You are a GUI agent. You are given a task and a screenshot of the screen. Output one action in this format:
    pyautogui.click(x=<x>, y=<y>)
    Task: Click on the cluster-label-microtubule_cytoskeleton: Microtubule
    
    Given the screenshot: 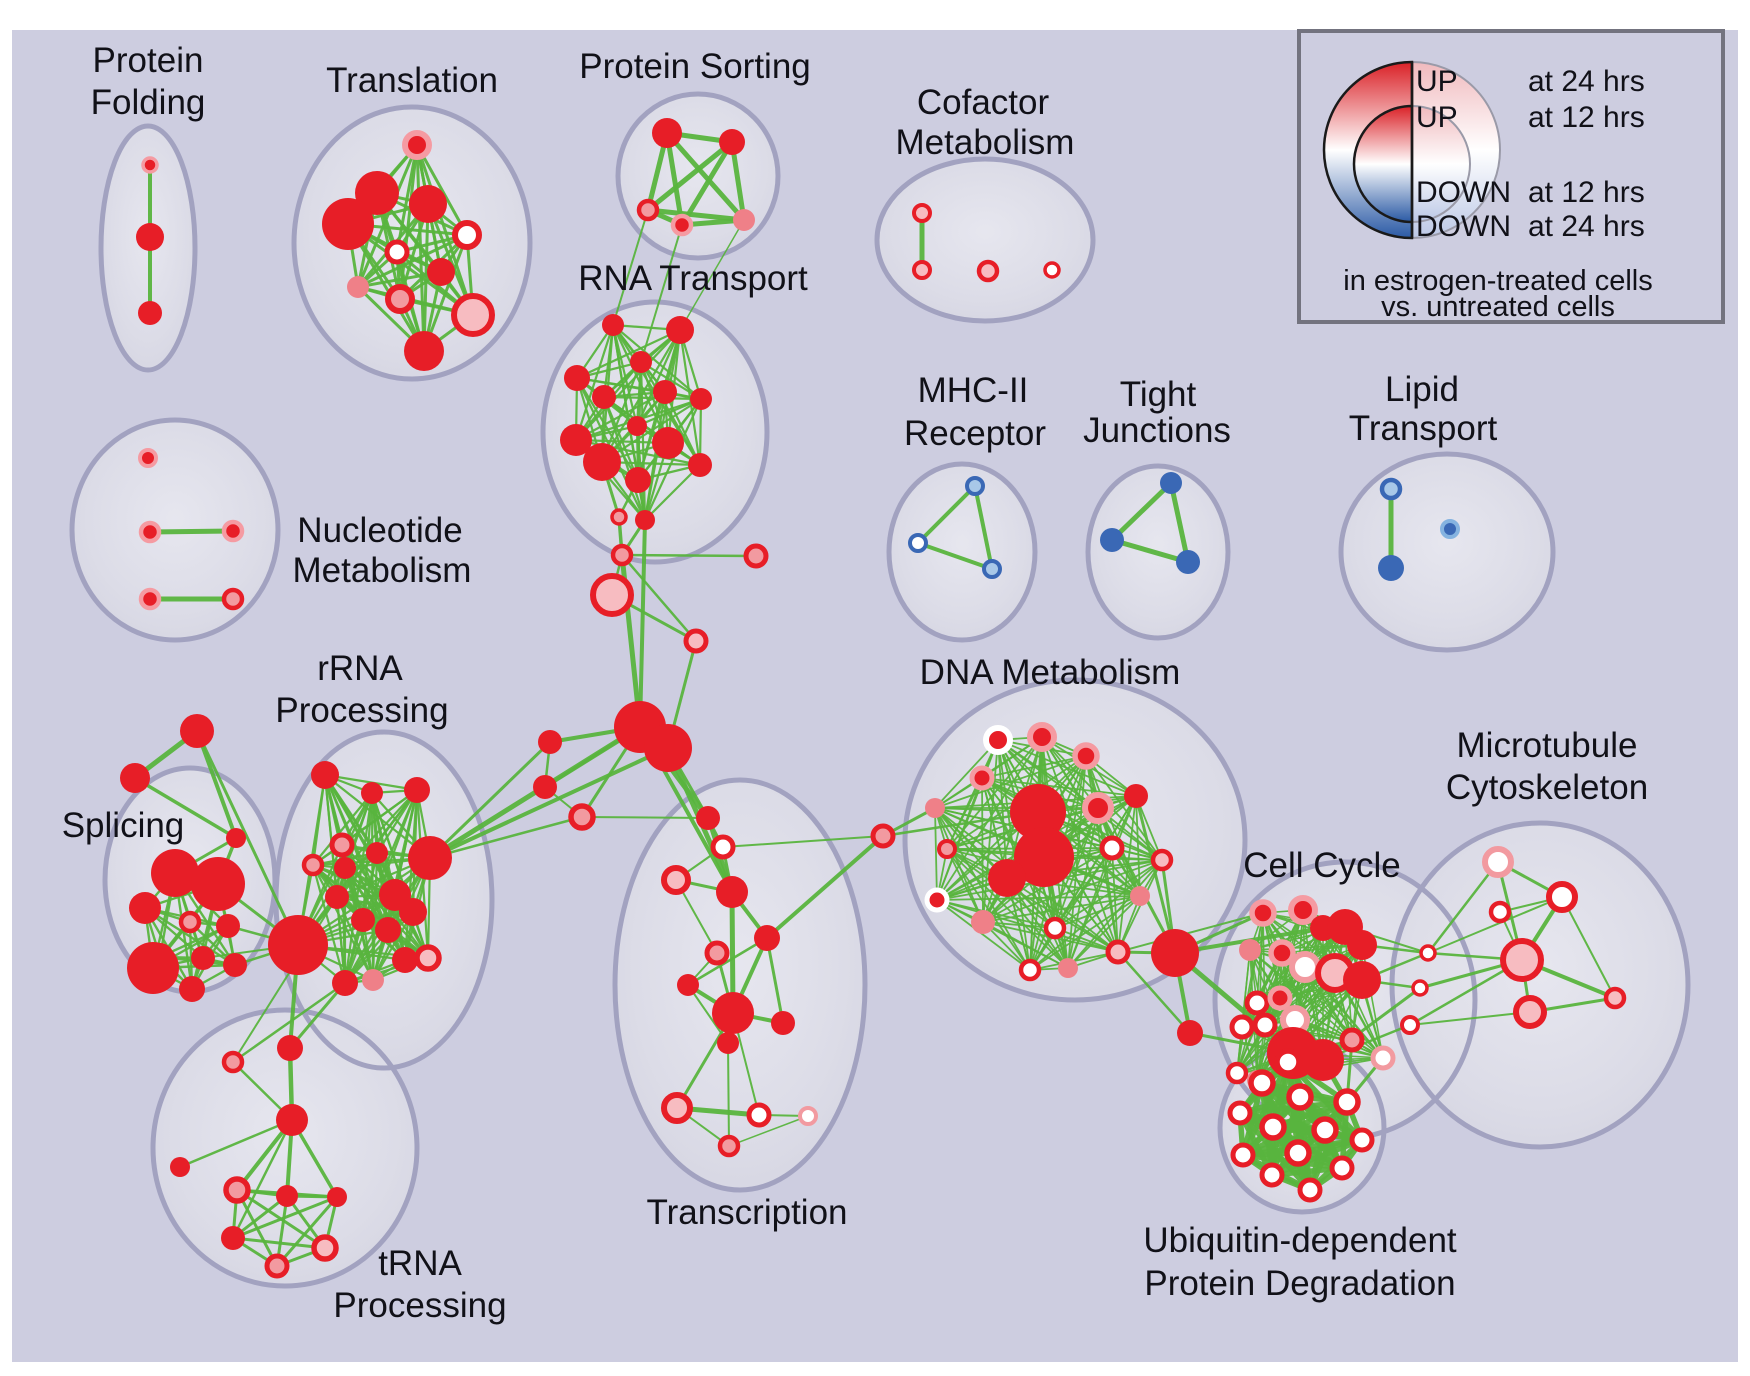 What is the action you would take?
    pyautogui.click(x=1547, y=745)
    